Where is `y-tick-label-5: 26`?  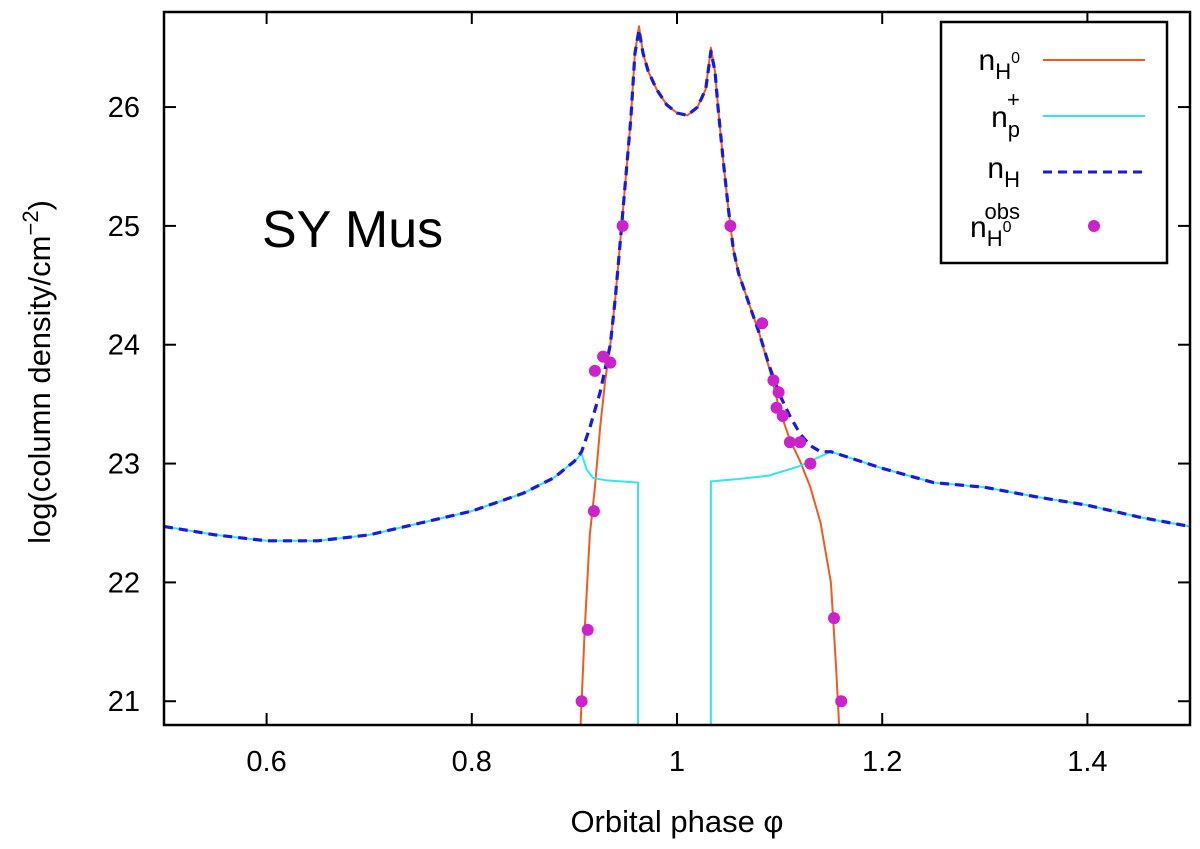
y-tick-label-5: 26 is located at coordinates (124, 108).